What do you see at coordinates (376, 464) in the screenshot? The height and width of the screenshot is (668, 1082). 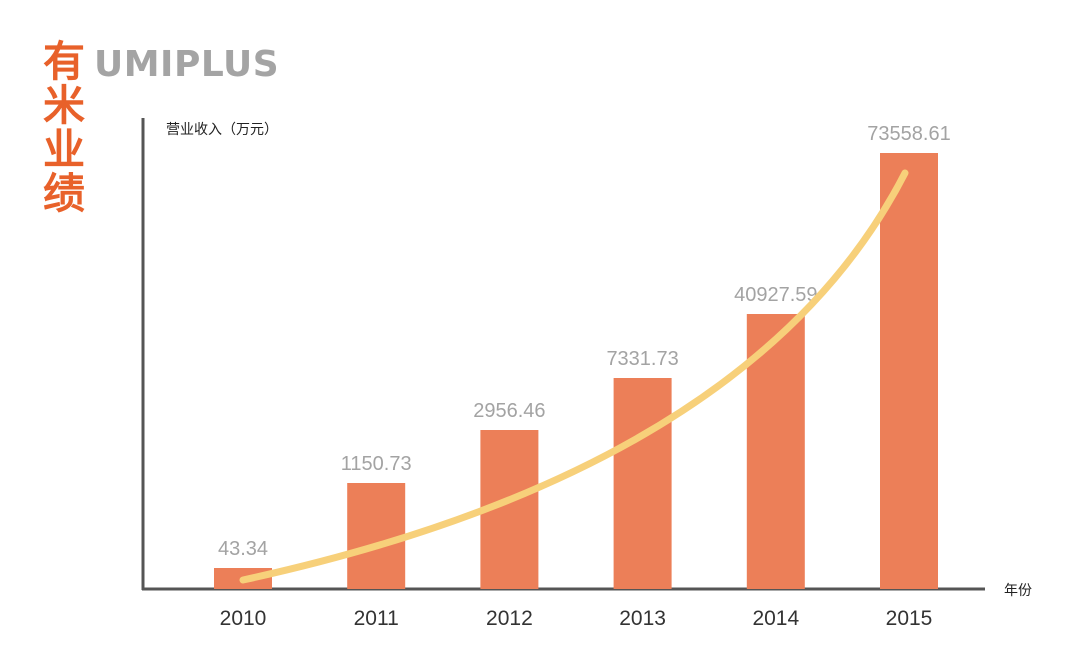 I see `data-label: 1150.73` at bounding box center [376, 464].